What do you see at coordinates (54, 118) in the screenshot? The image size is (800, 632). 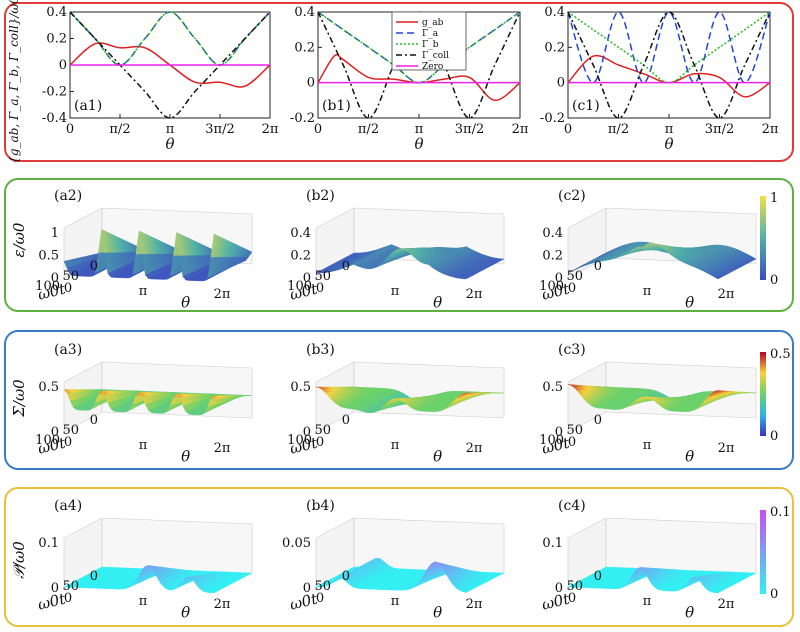 I see `y-tick-label: -0.4` at bounding box center [54, 118].